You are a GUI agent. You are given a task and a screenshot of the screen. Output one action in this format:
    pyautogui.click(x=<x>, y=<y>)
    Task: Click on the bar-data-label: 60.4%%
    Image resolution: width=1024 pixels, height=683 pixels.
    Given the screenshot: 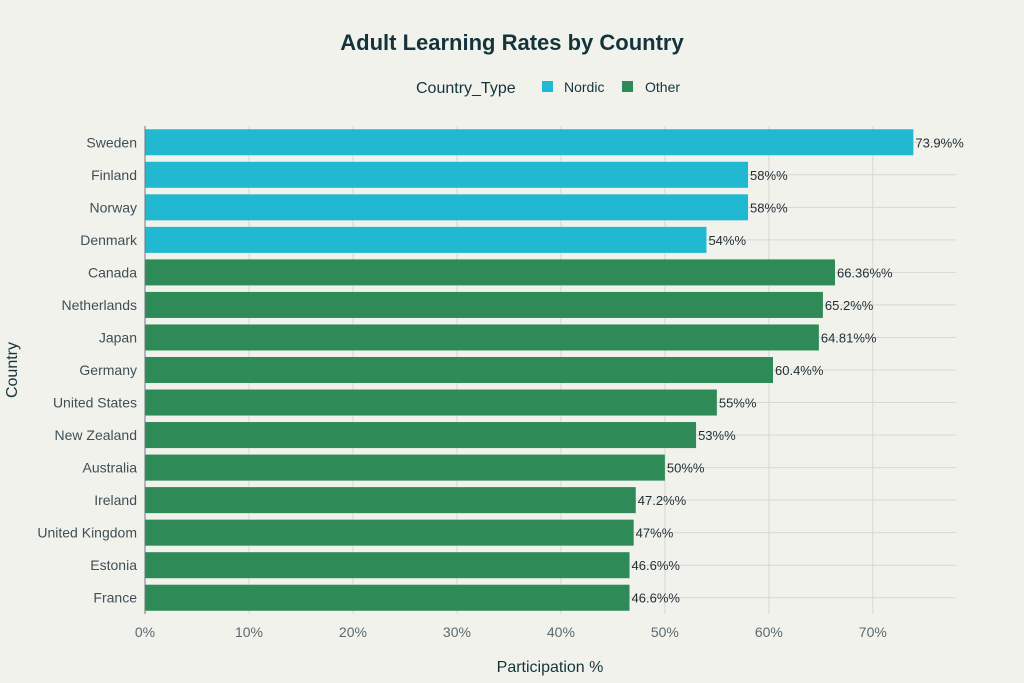 What is the action you would take?
    pyautogui.click(x=799, y=370)
    